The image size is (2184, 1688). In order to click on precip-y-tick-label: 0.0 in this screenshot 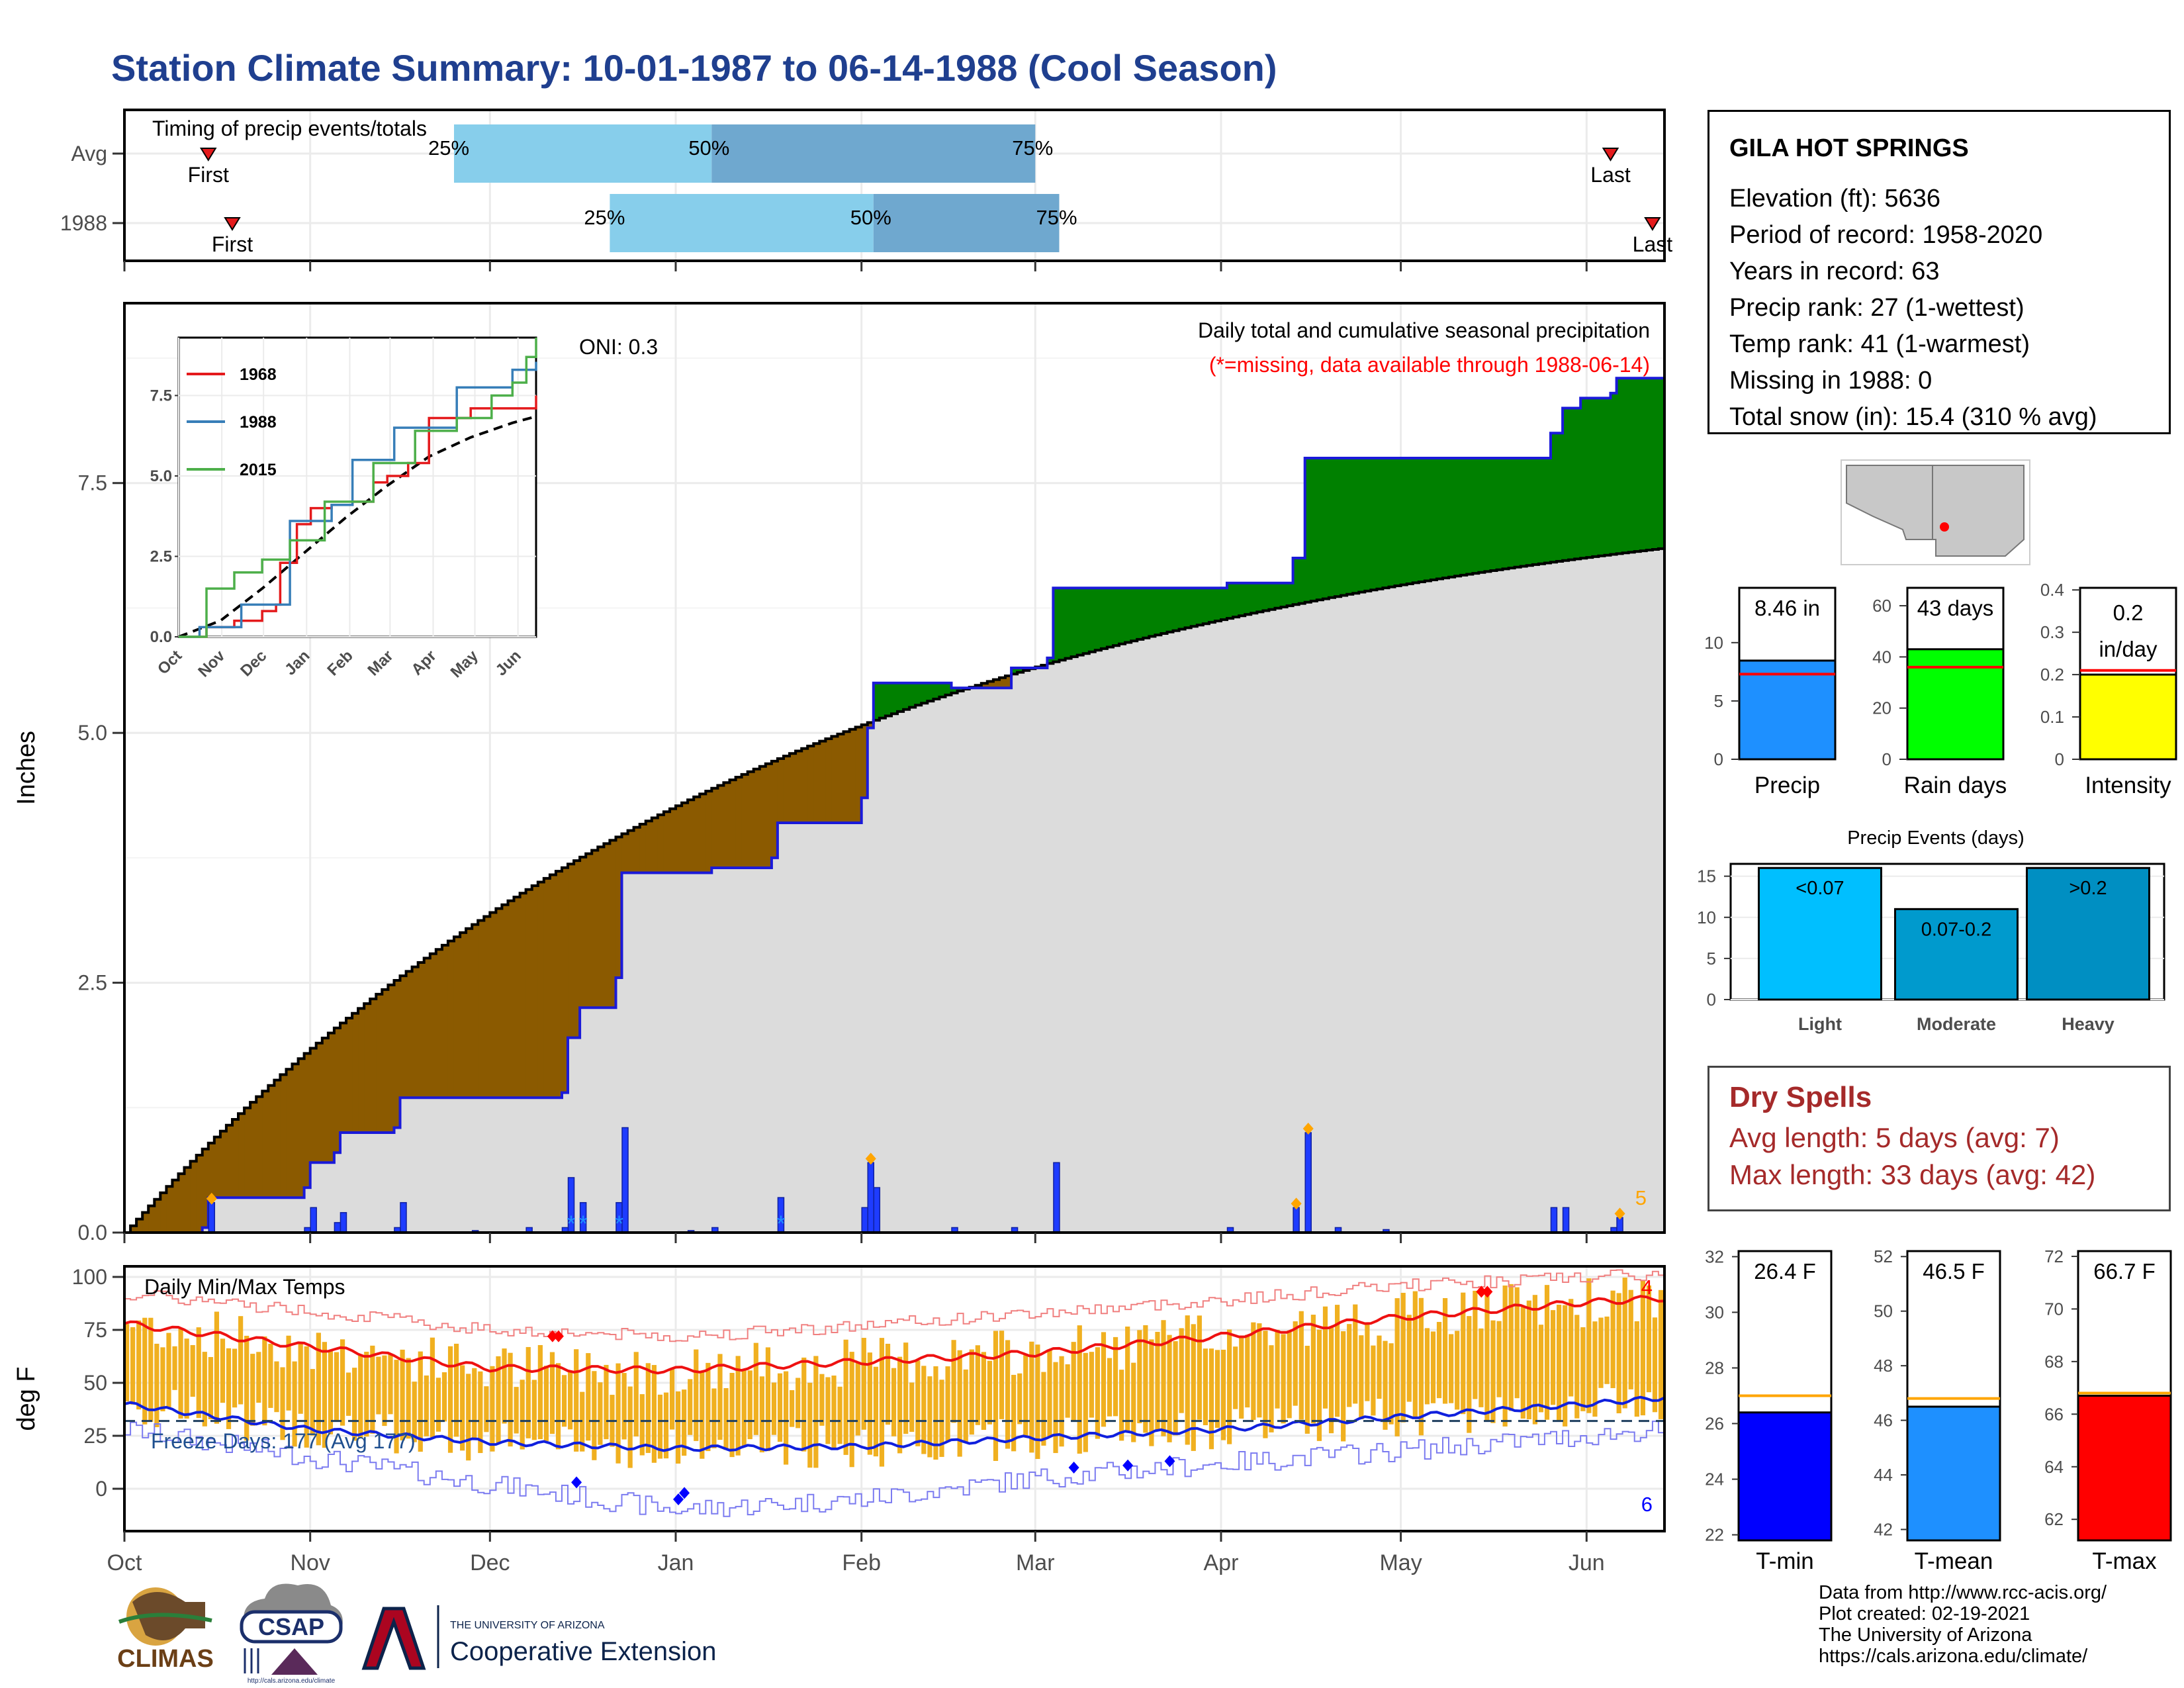, I will do `click(92, 1232)`.